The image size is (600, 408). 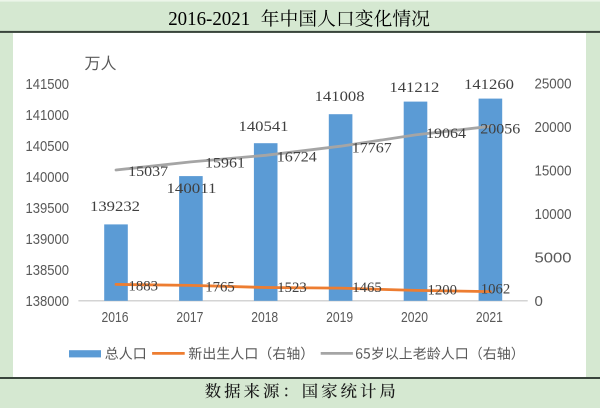 I want to click on svg-text: 1465, so click(x=367, y=288).